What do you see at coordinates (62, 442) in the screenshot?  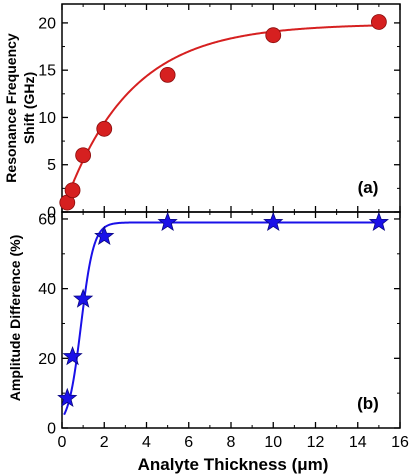 I see `panel-b-xtick-label: 0` at bounding box center [62, 442].